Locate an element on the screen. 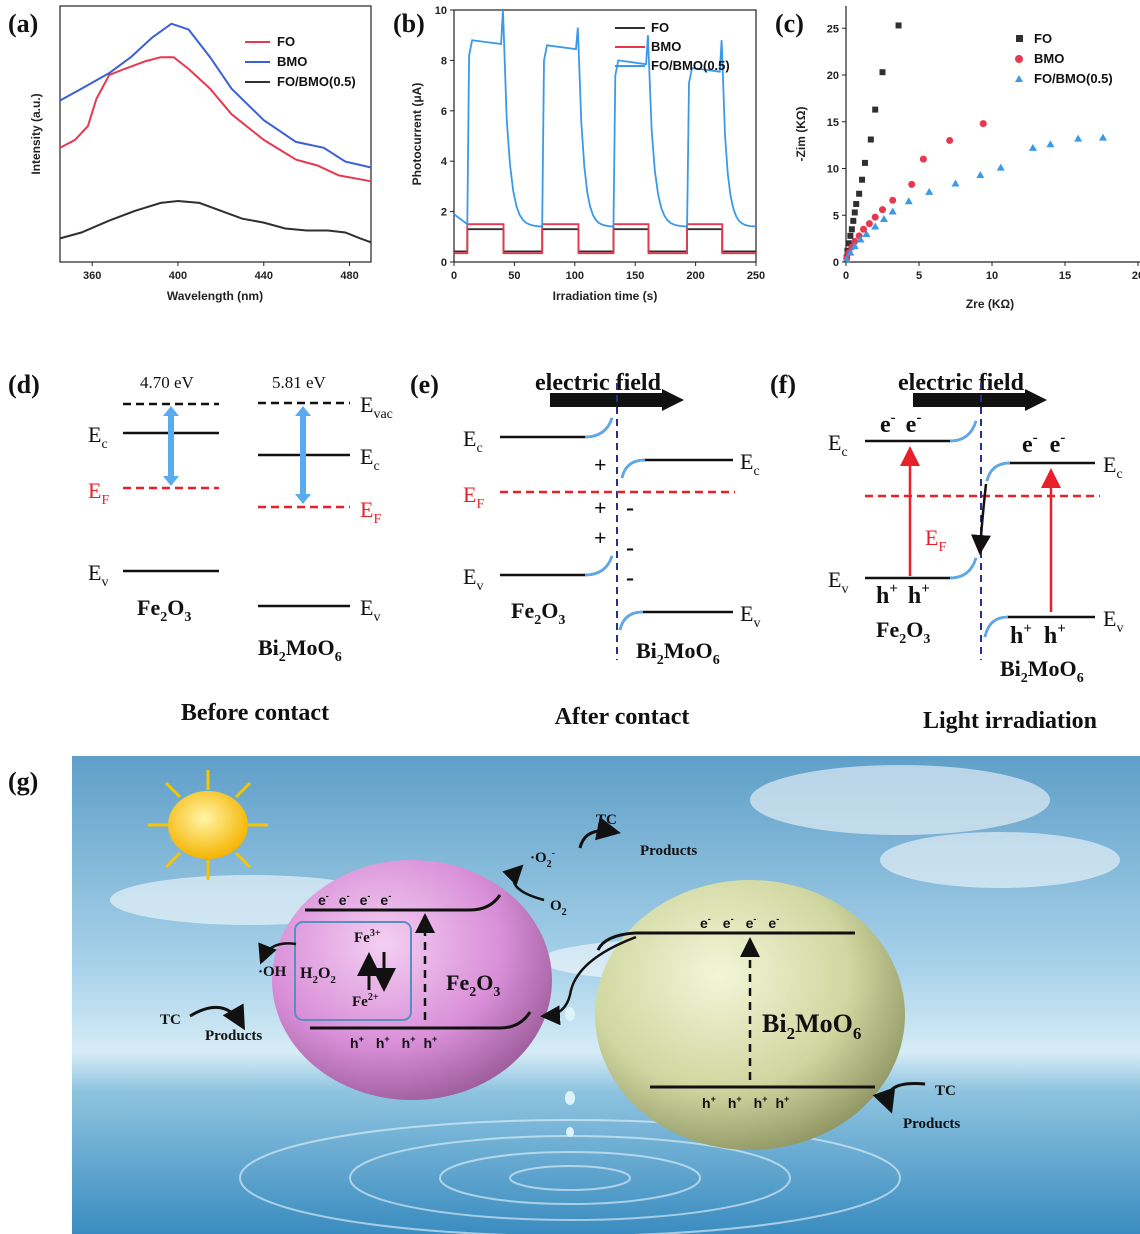 The width and height of the screenshot is (1140, 1234). chart-b-xtick-label: 150 is located at coordinates (635, 276).